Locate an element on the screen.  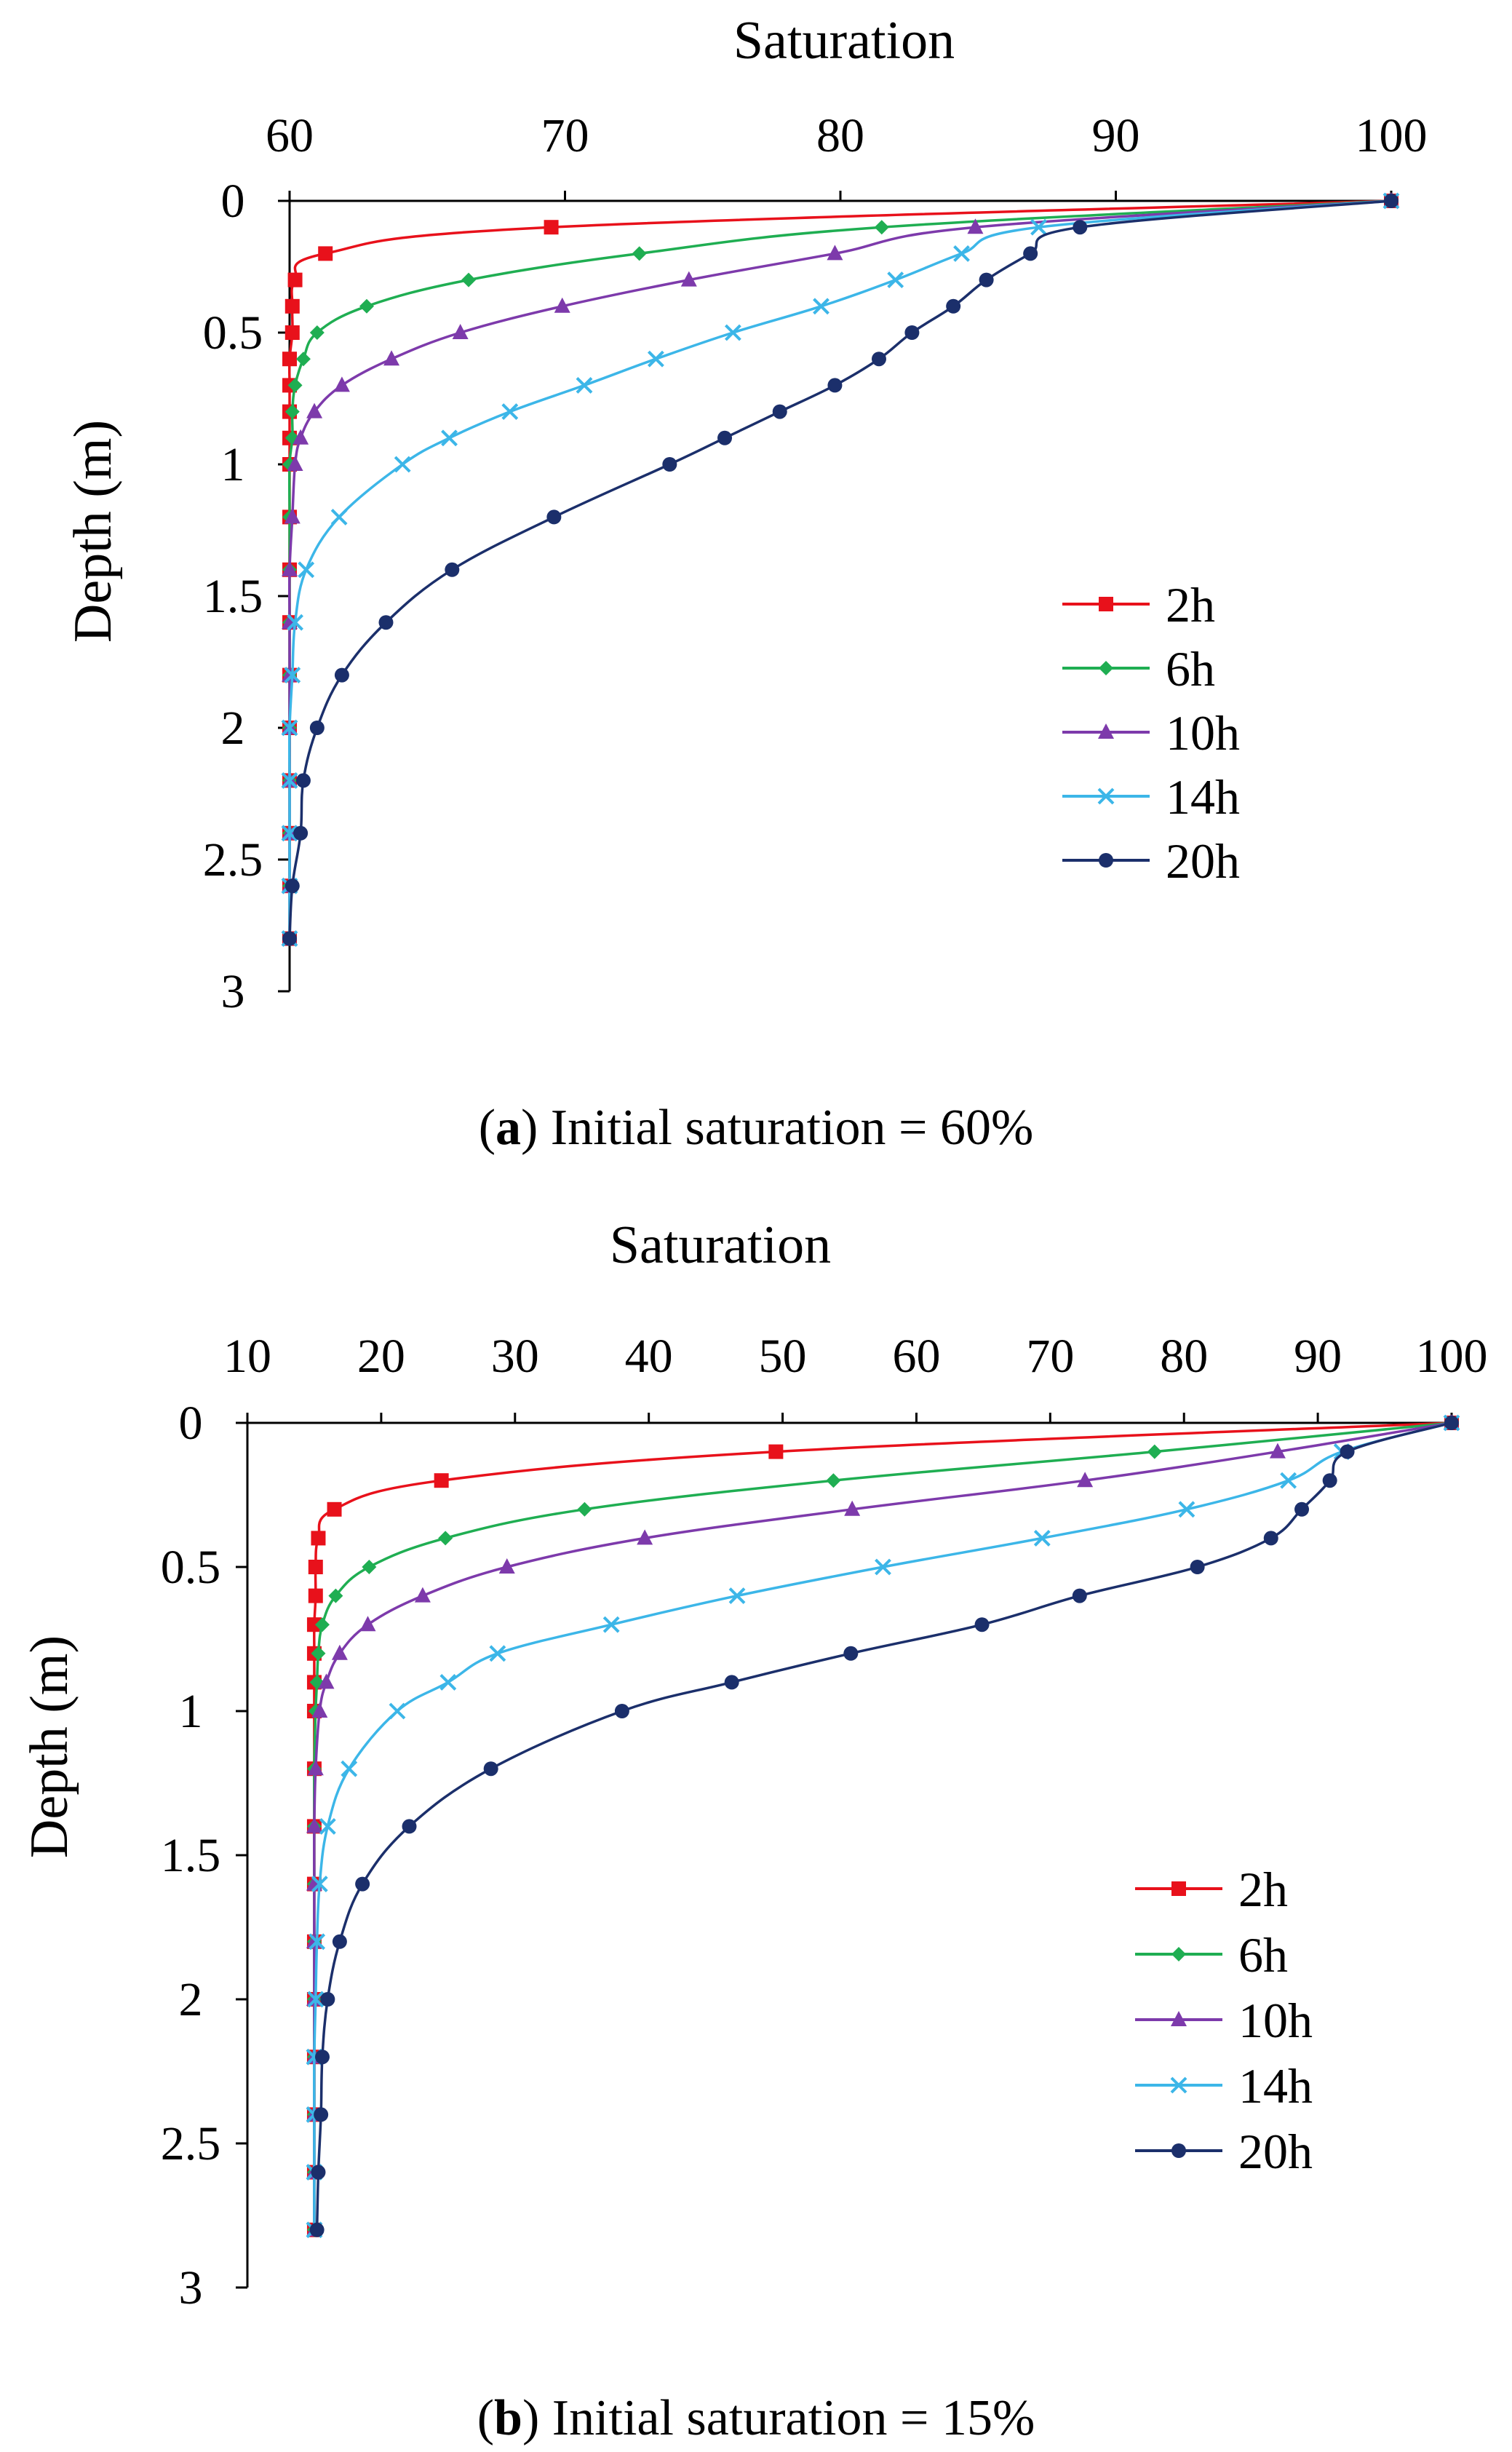
y-axis-title: Depth (m) is located at coordinates (50, 1746).